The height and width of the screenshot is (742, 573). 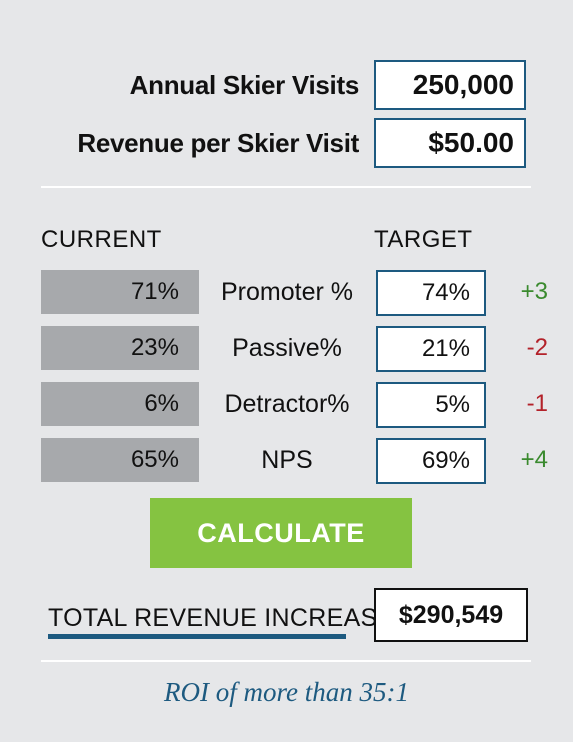 I want to click on delta-value: -2, so click(x=537, y=347).